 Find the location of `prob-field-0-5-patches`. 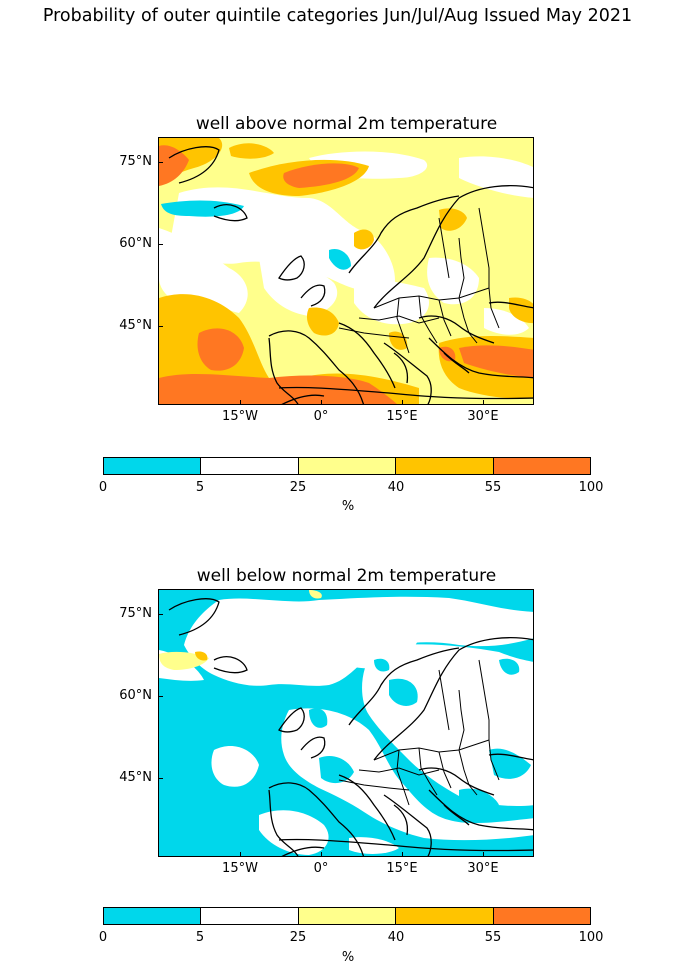

prob-field-0-5-patches is located at coordinates (420, 735).